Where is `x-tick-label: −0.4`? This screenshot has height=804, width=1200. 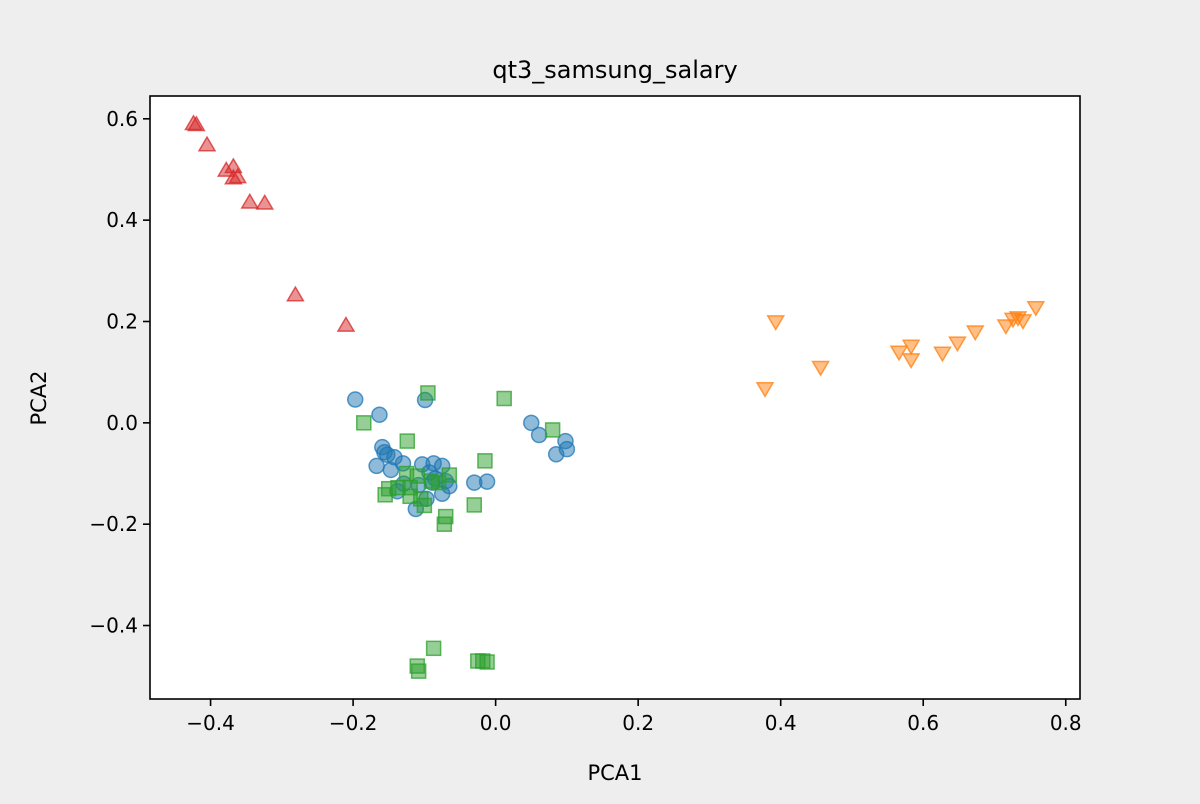
x-tick-label: −0.4 is located at coordinates (210, 723).